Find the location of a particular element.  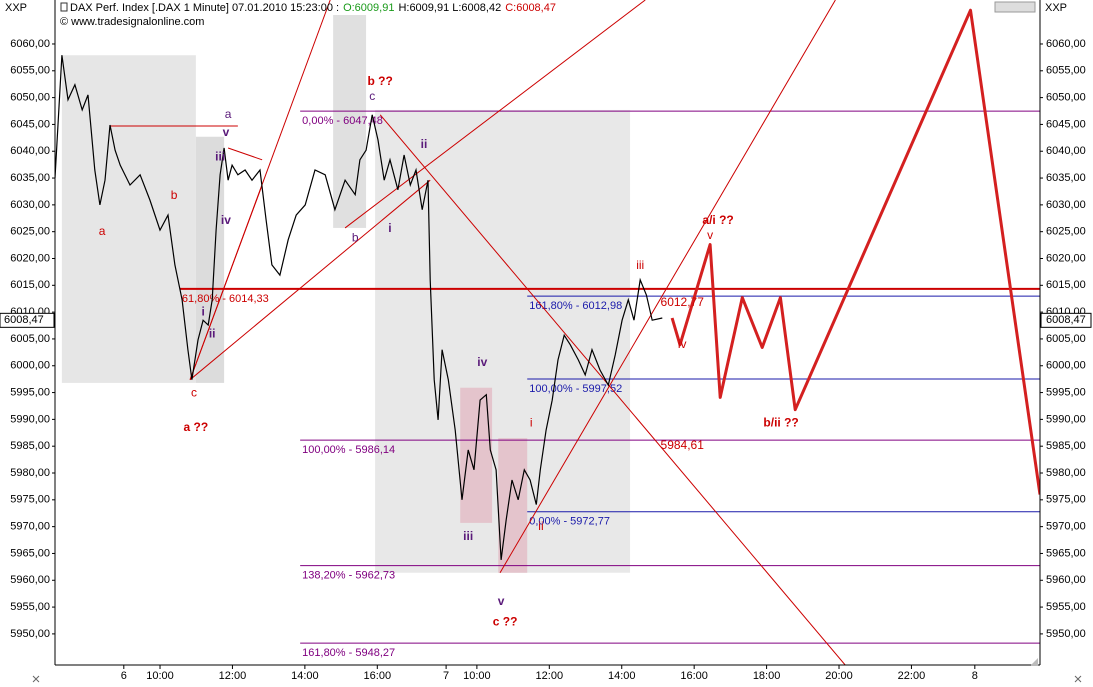

level-label: 0,00% - 5972,77 is located at coordinates (569, 522).